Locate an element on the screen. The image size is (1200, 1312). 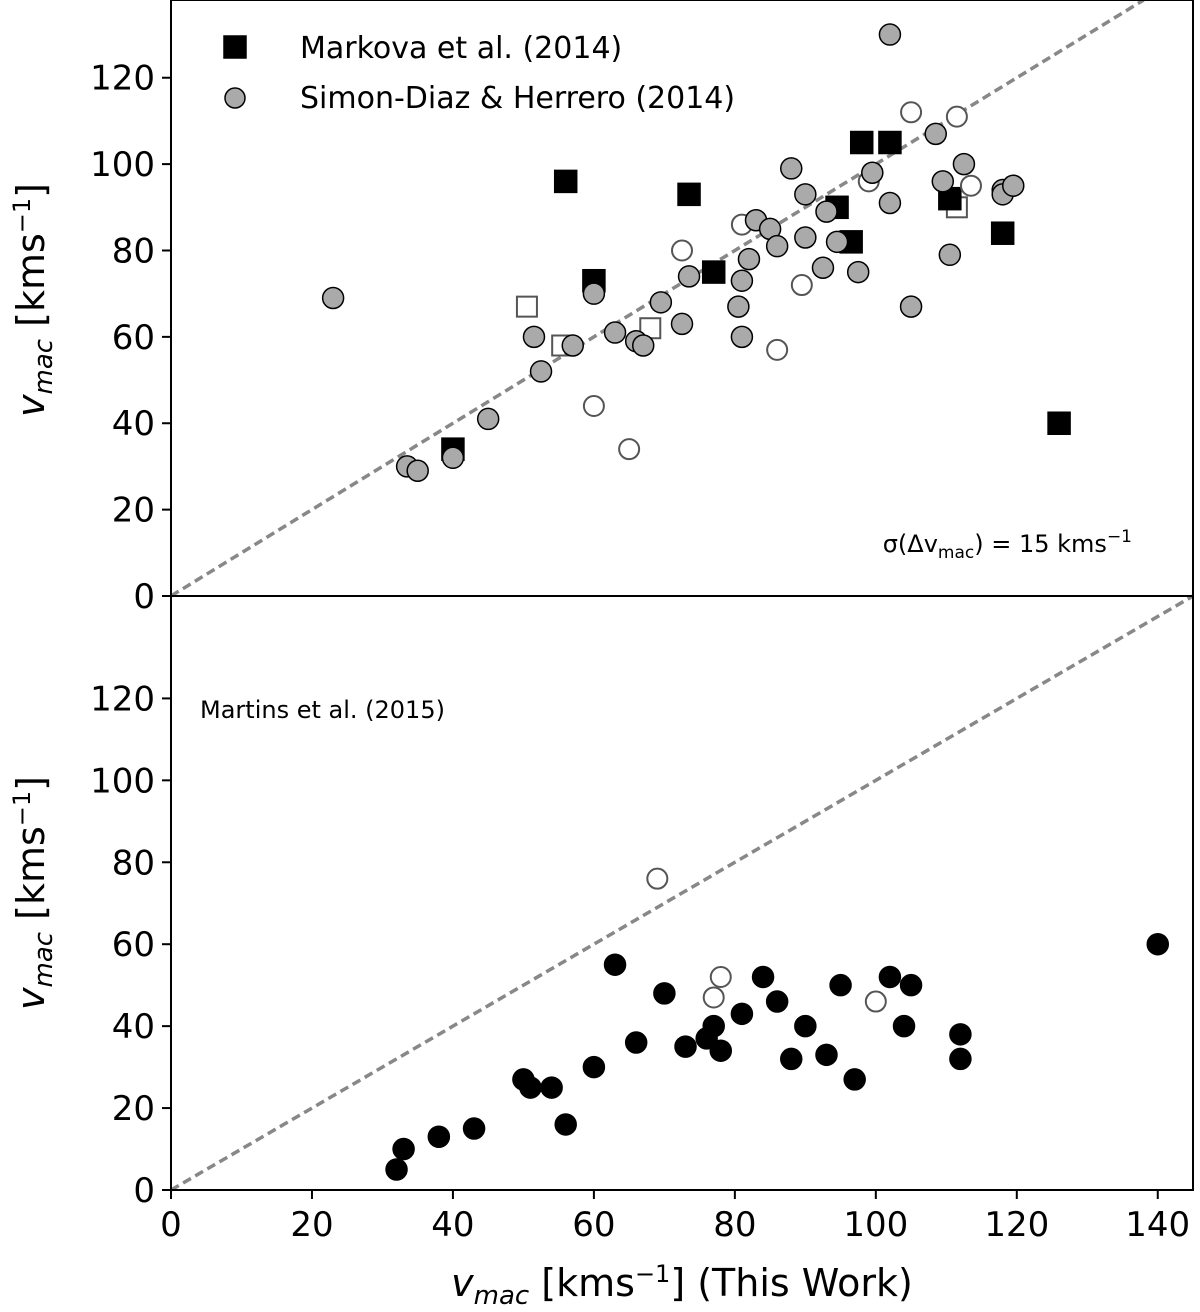
top-y-tick-label: 100 is located at coordinates (122, 165).